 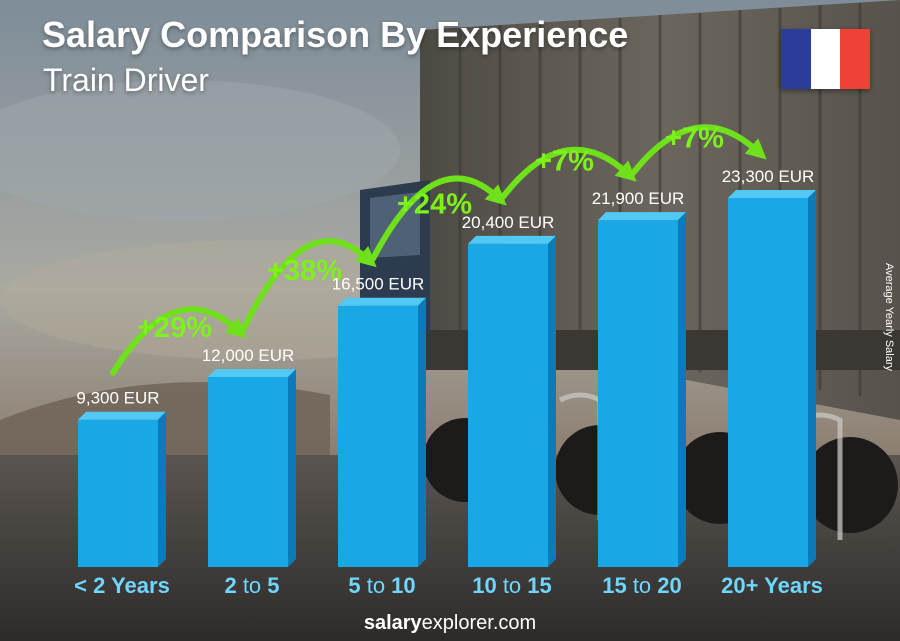 I want to click on footer-domain: explorer.com, so click(x=479, y=623).